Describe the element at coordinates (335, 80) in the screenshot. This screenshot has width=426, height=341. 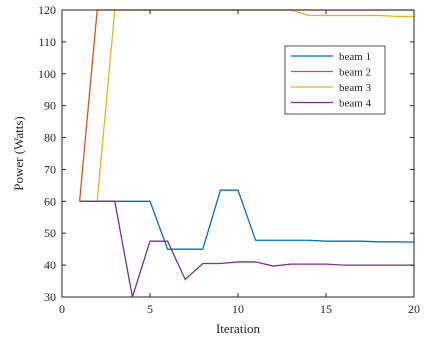
I see `legend: beam 1 beam 2 beam 3 beam 4` at that location.